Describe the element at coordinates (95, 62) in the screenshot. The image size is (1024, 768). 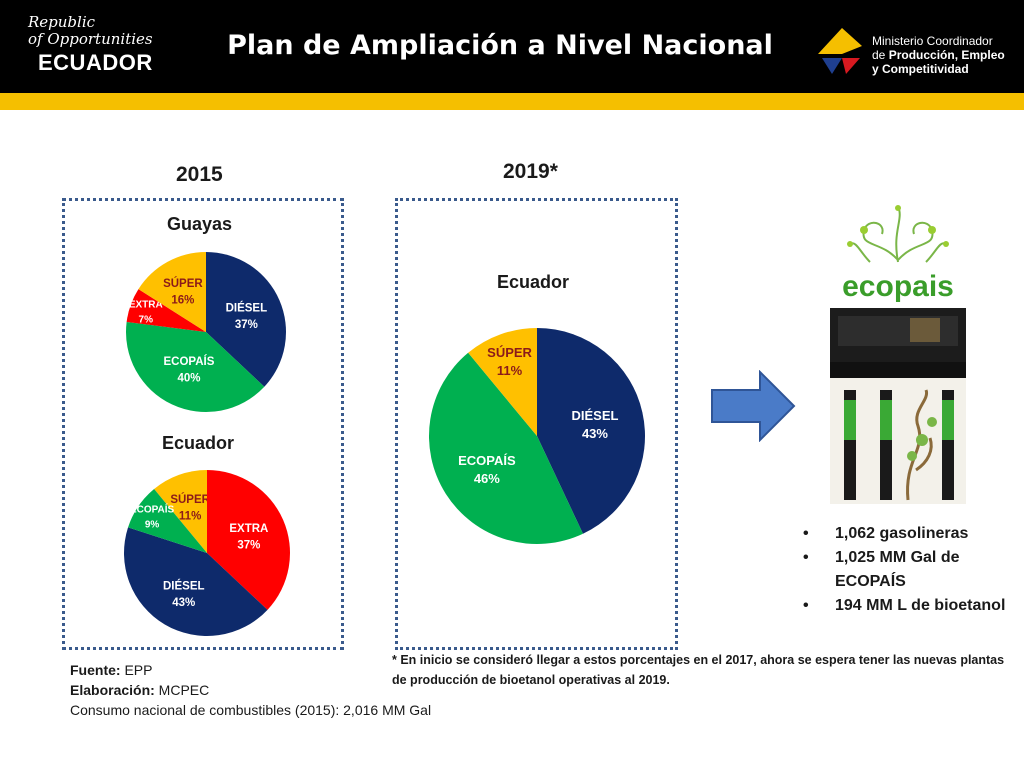
I see `logo-country: ECUADOR` at that location.